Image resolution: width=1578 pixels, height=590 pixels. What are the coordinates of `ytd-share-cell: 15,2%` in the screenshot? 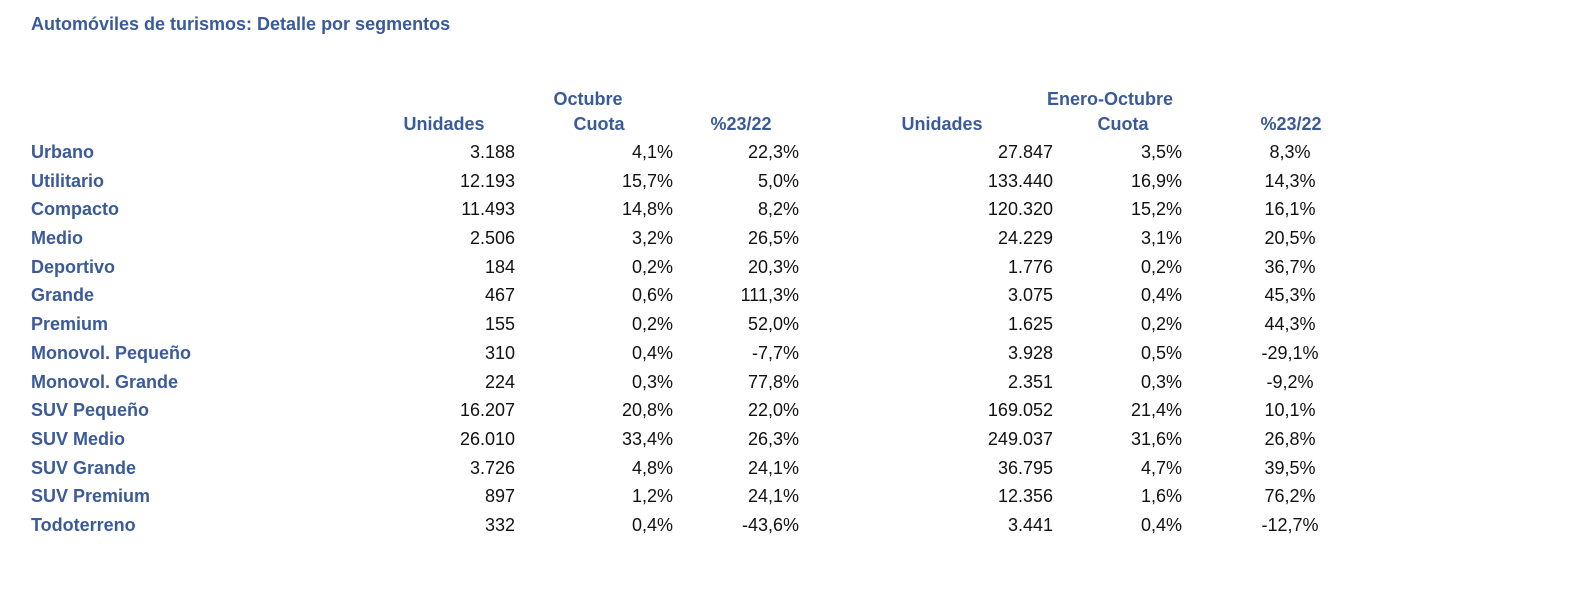 It's located at (1156, 209).